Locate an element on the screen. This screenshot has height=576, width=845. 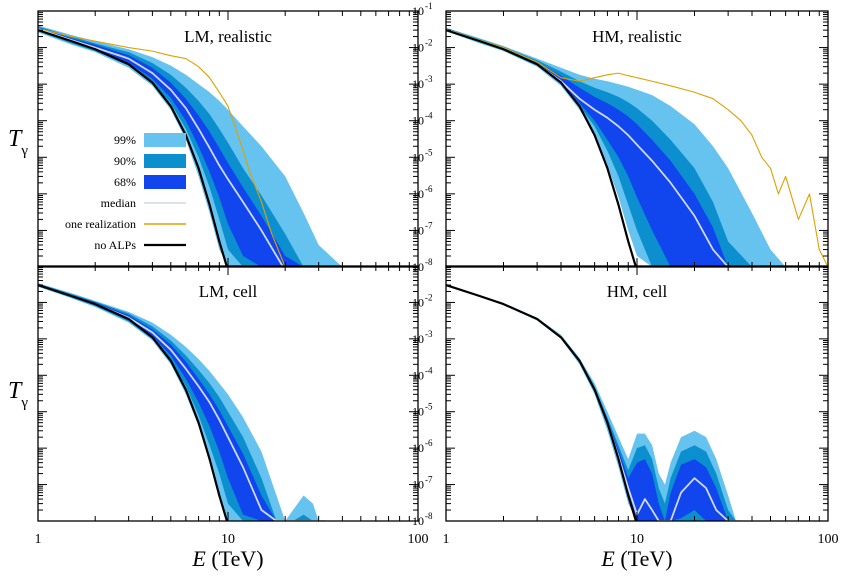
panel-title: LM, cell is located at coordinates (228, 291).